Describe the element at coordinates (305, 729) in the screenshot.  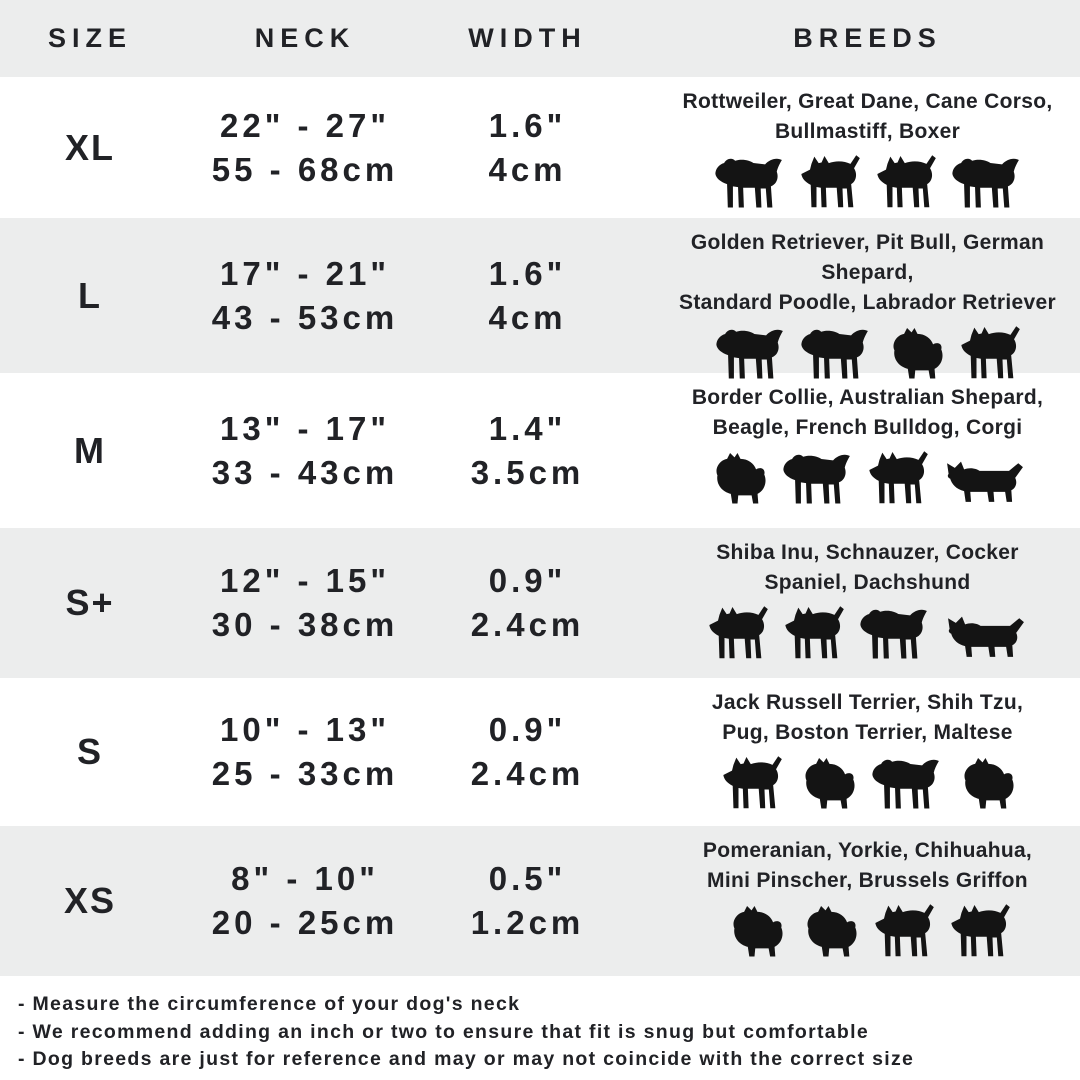
I see `neck-inches: 10" - 13"` at that location.